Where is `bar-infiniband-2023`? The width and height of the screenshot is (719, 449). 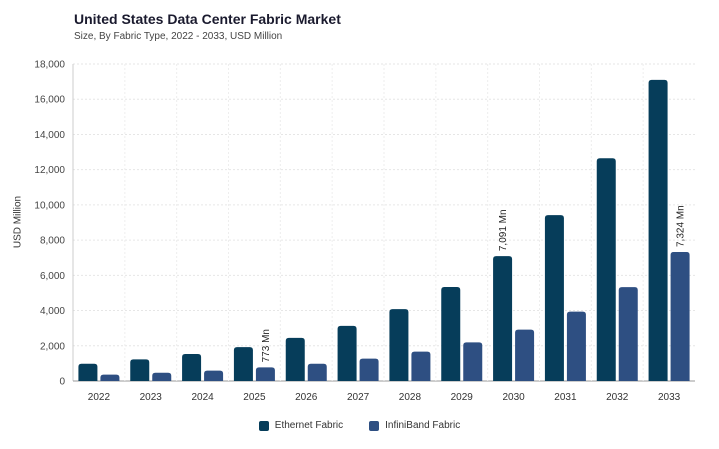
bar-infiniband-2023 is located at coordinates (162, 376).